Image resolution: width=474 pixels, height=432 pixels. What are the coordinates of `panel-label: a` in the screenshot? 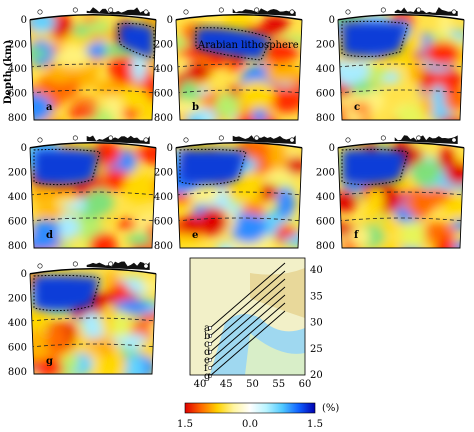 It's located at (49, 107).